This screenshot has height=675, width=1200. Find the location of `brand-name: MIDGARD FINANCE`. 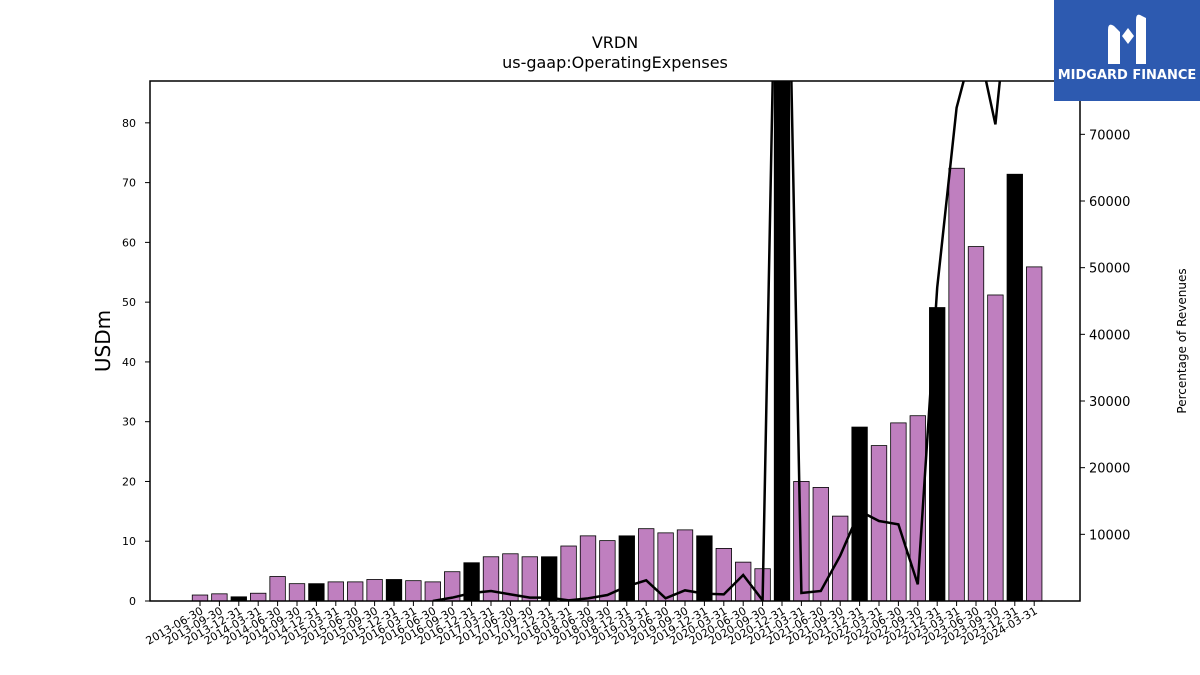

brand-name: MIDGARD FINANCE is located at coordinates (1127, 75).